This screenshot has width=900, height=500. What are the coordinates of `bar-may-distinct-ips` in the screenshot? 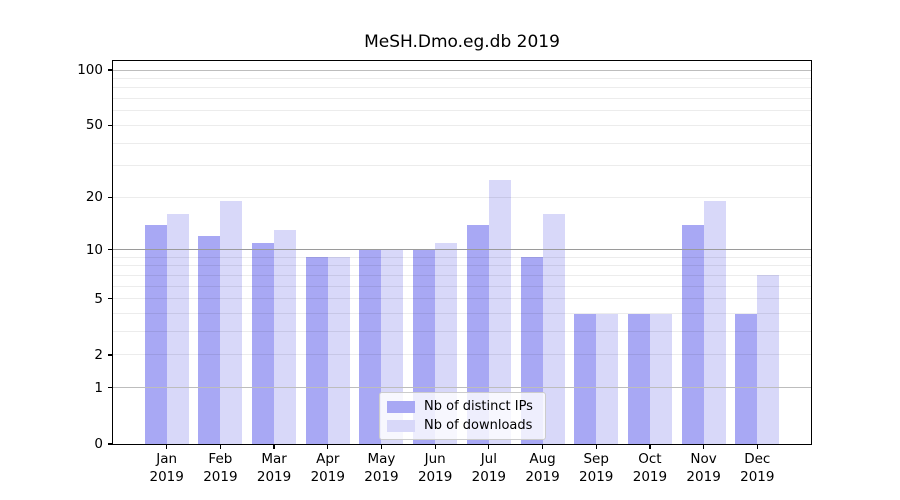 It's located at (370, 346).